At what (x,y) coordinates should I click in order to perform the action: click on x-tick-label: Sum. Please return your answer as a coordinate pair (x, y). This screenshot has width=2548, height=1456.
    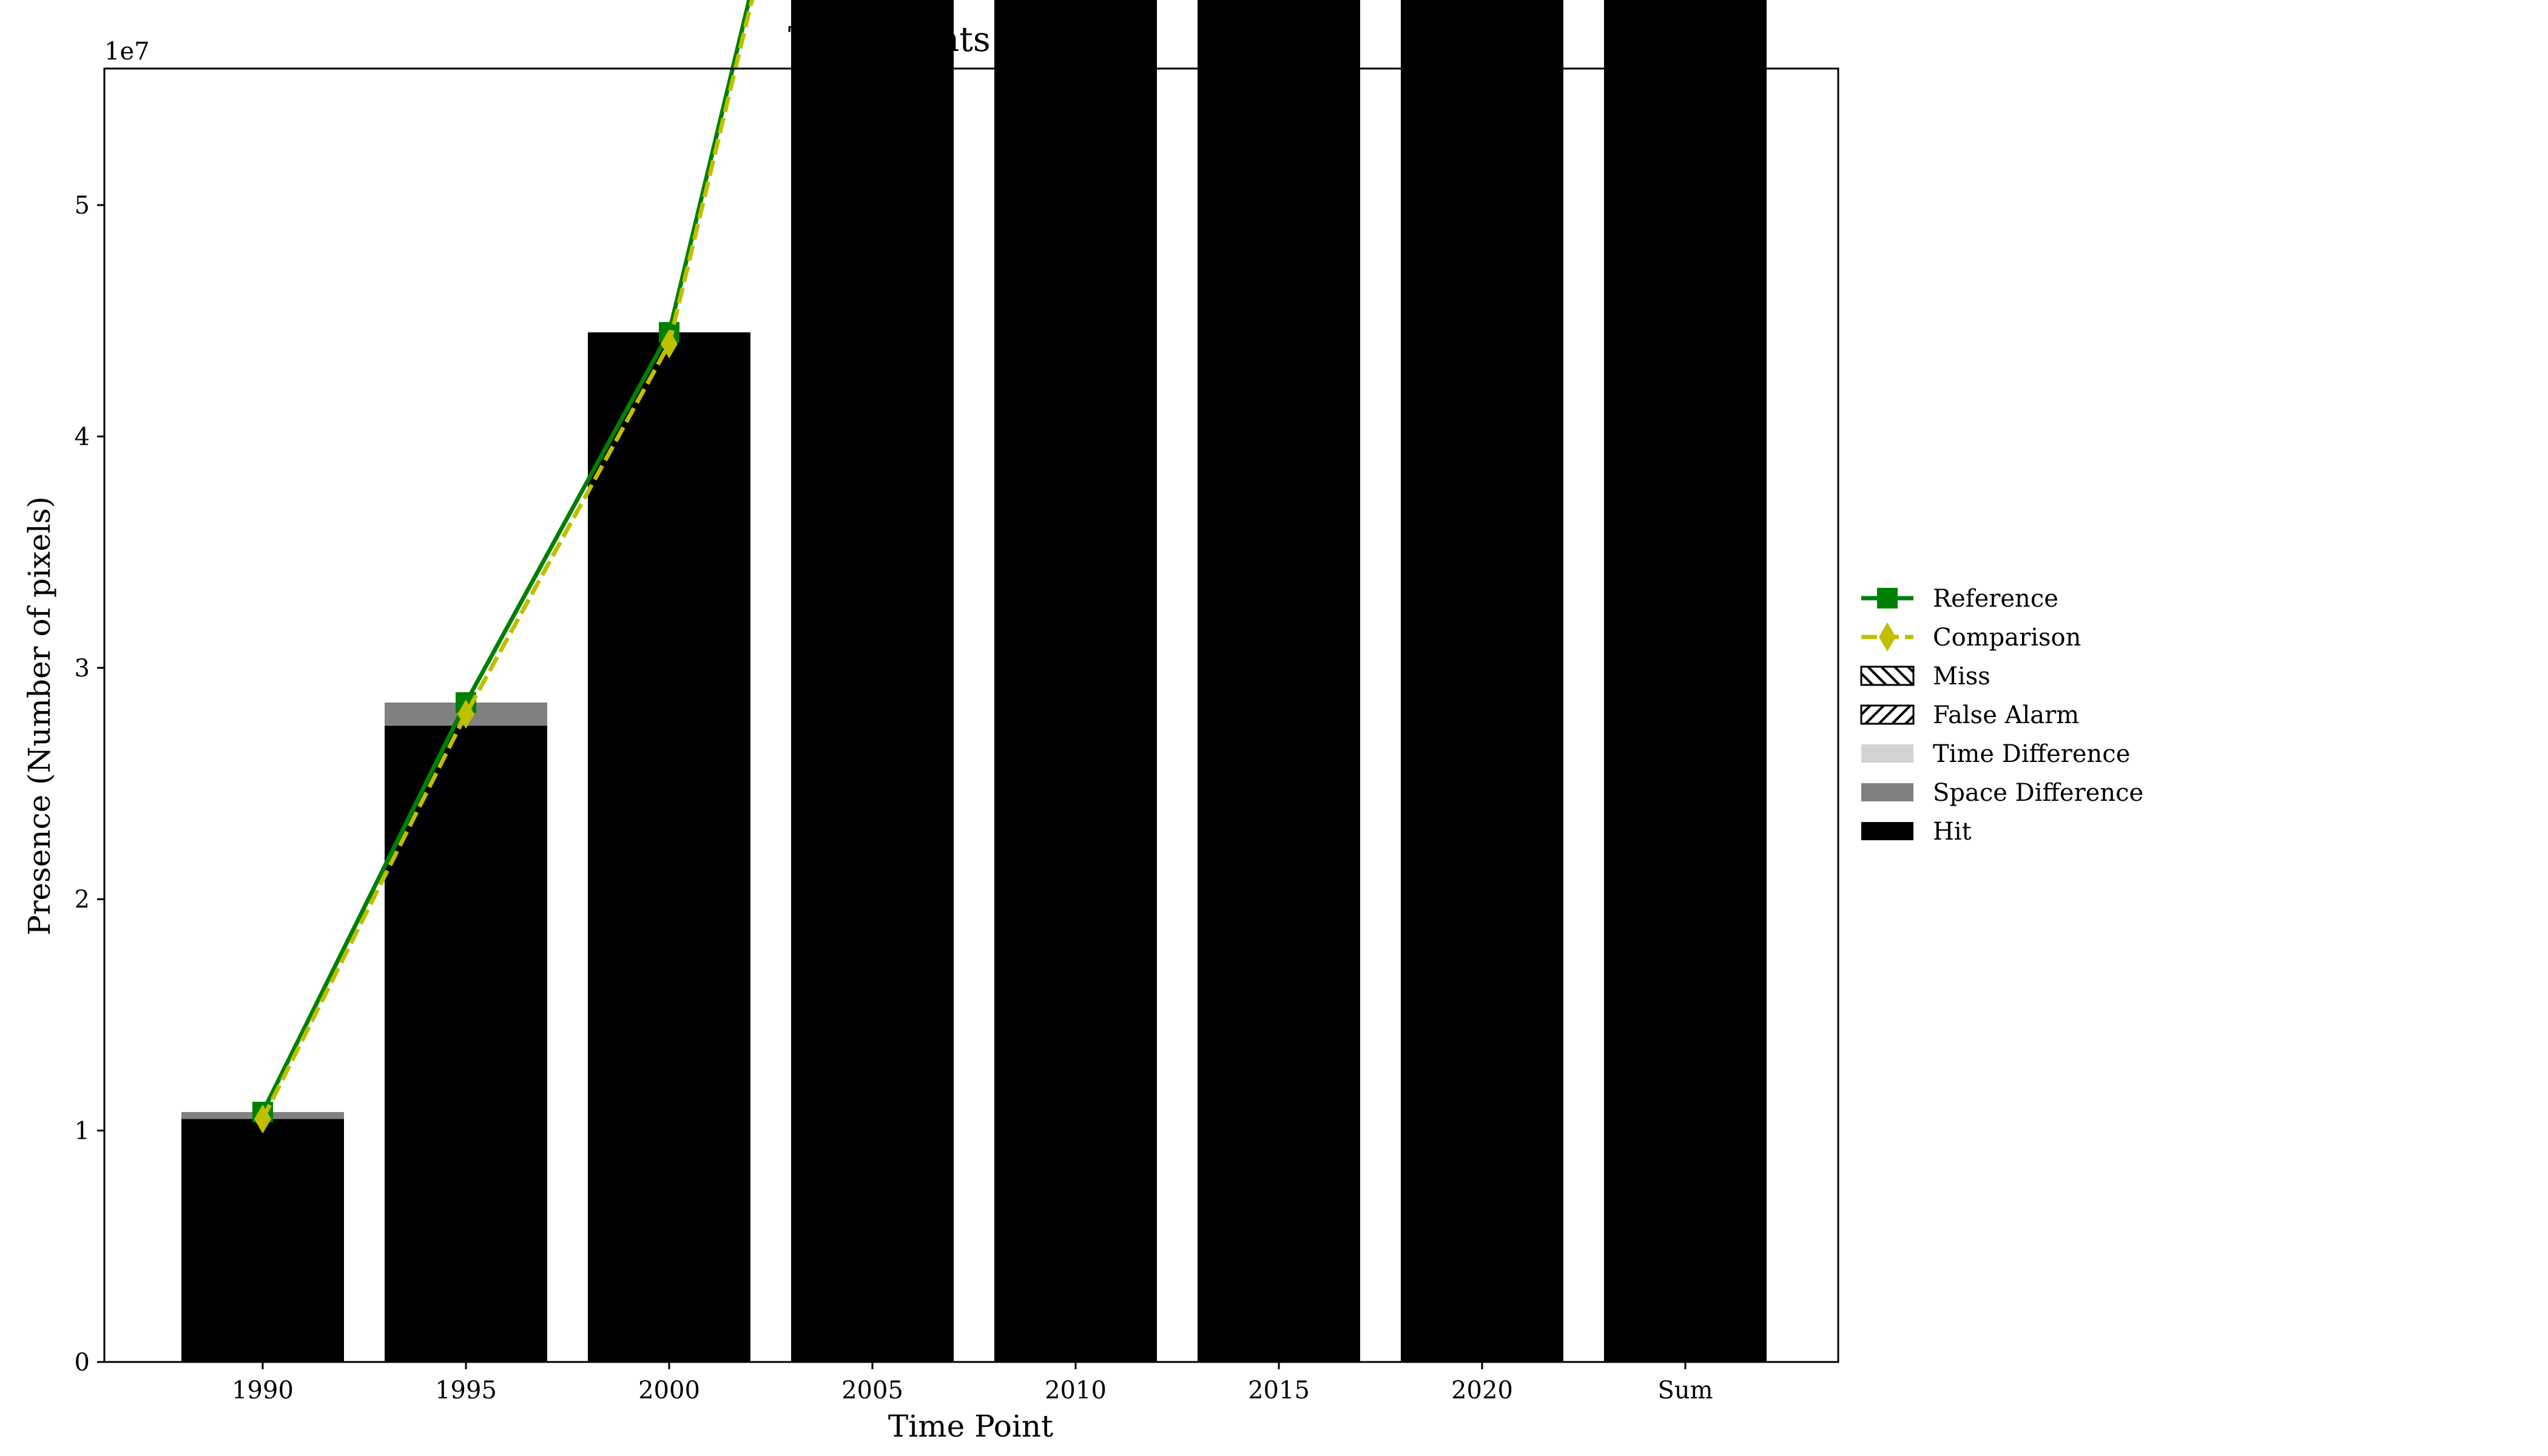
    Looking at the image, I should click on (1685, 1390).